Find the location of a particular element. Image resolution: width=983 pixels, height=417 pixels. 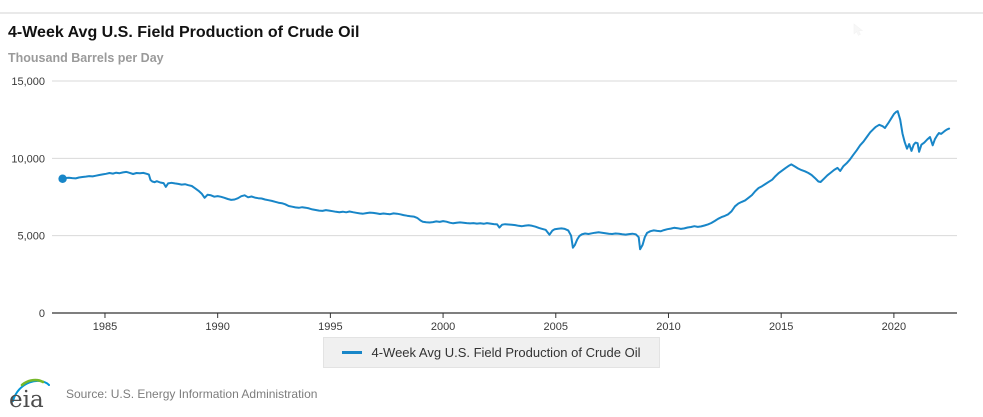

y-axis-tick-label: 15,000 is located at coordinates (28, 82).